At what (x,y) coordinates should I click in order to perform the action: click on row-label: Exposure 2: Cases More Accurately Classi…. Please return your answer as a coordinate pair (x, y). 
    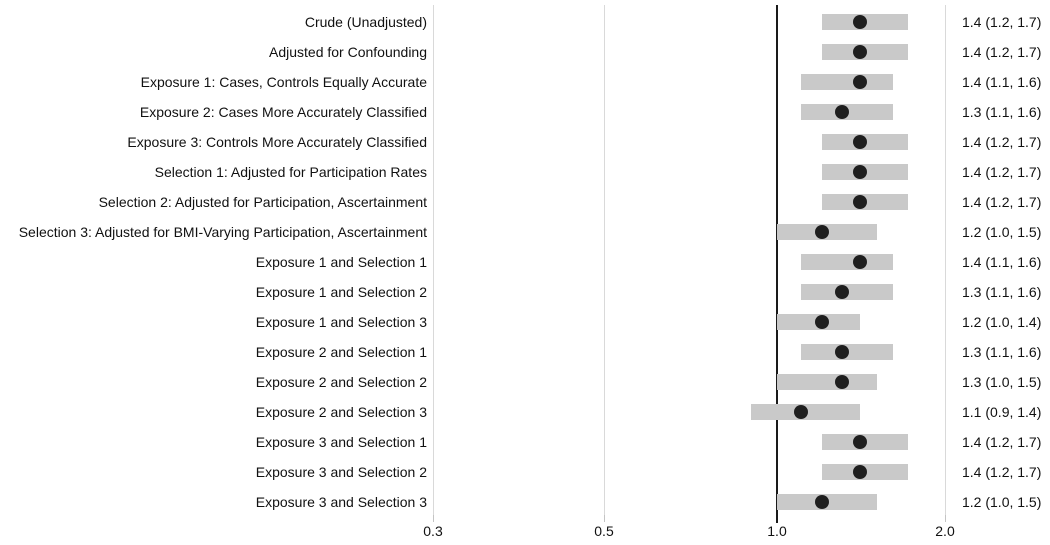
    Looking at the image, I should click on (283, 111).